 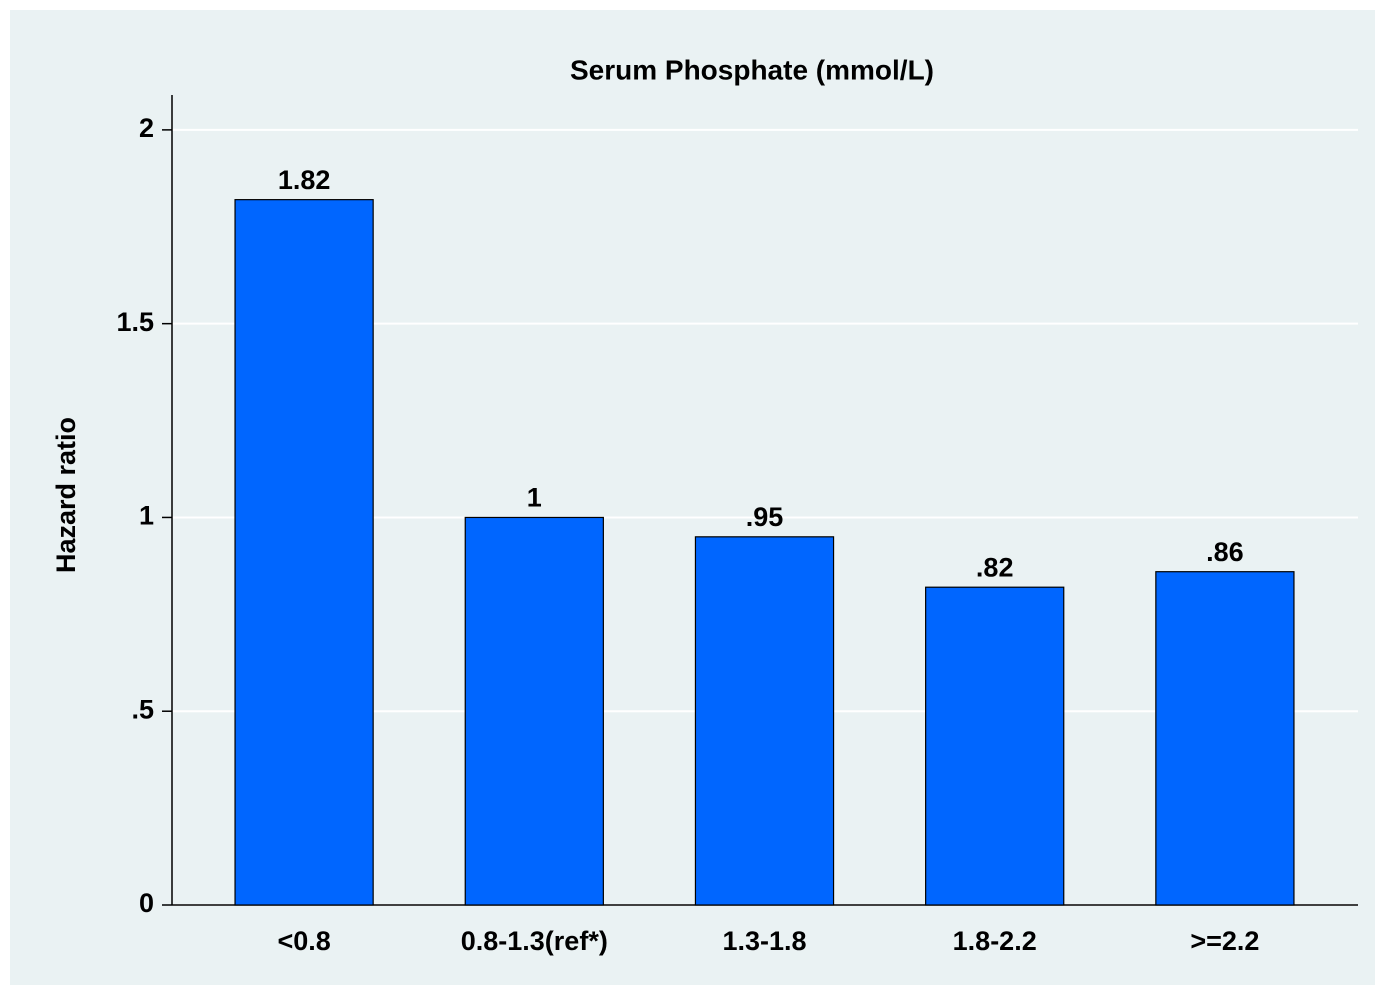 What do you see at coordinates (534, 941) in the screenshot?
I see `x-tick-label: 0.8-1.3(ref*)` at bounding box center [534, 941].